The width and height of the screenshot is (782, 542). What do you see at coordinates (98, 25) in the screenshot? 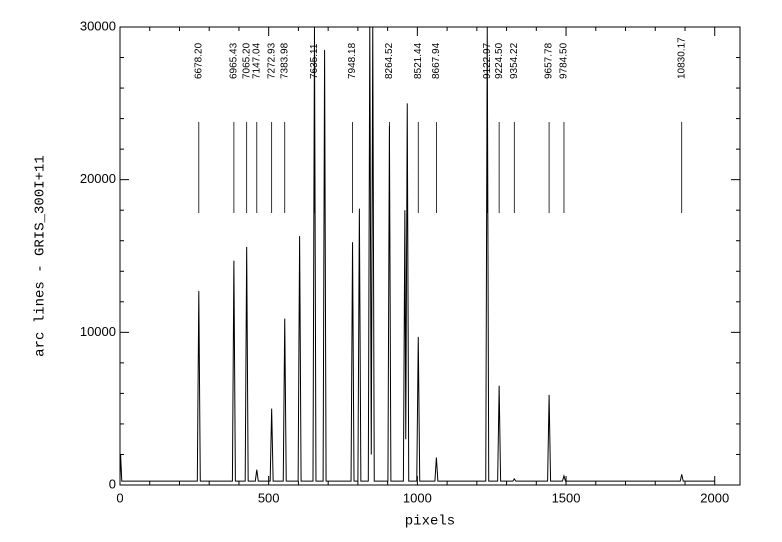
I see `y-tick-label: 30000` at bounding box center [98, 25].